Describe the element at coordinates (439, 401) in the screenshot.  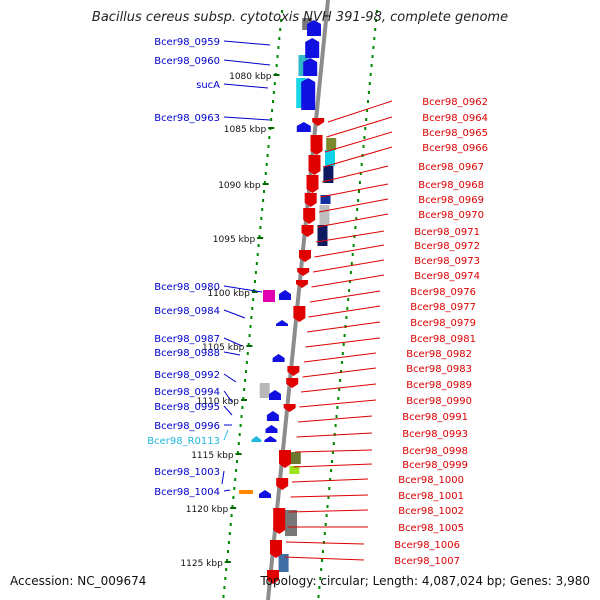
I see `reverse-gene-label: Bcer98_0990` at that location.